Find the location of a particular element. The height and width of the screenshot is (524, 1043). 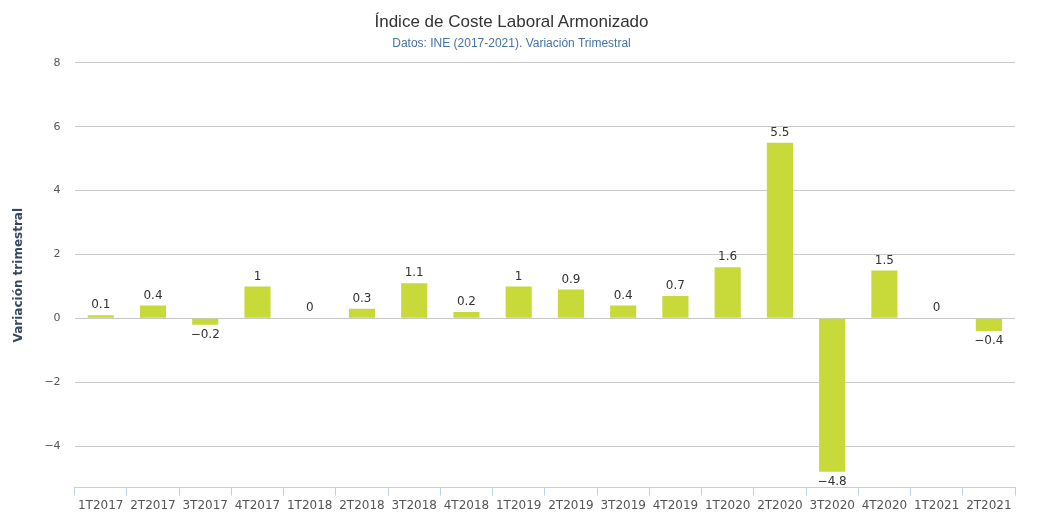

data-label: −0.2 is located at coordinates (205, 333).